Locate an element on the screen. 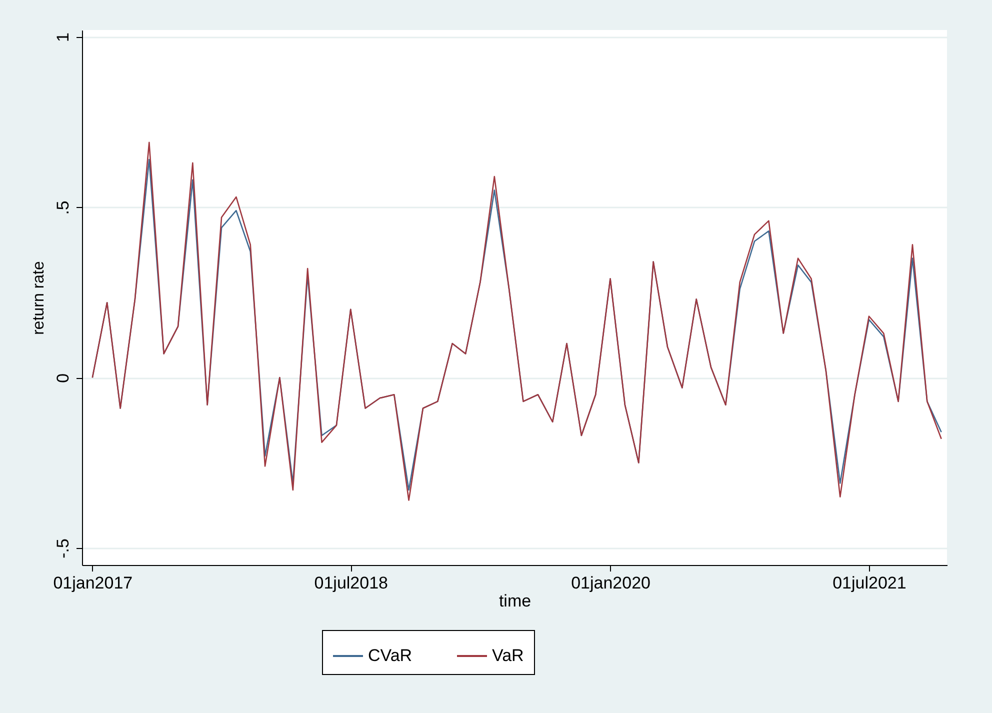 Image resolution: width=992 pixels, height=713 pixels. y-tick-label: 0 is located at coordinates (63, 378).